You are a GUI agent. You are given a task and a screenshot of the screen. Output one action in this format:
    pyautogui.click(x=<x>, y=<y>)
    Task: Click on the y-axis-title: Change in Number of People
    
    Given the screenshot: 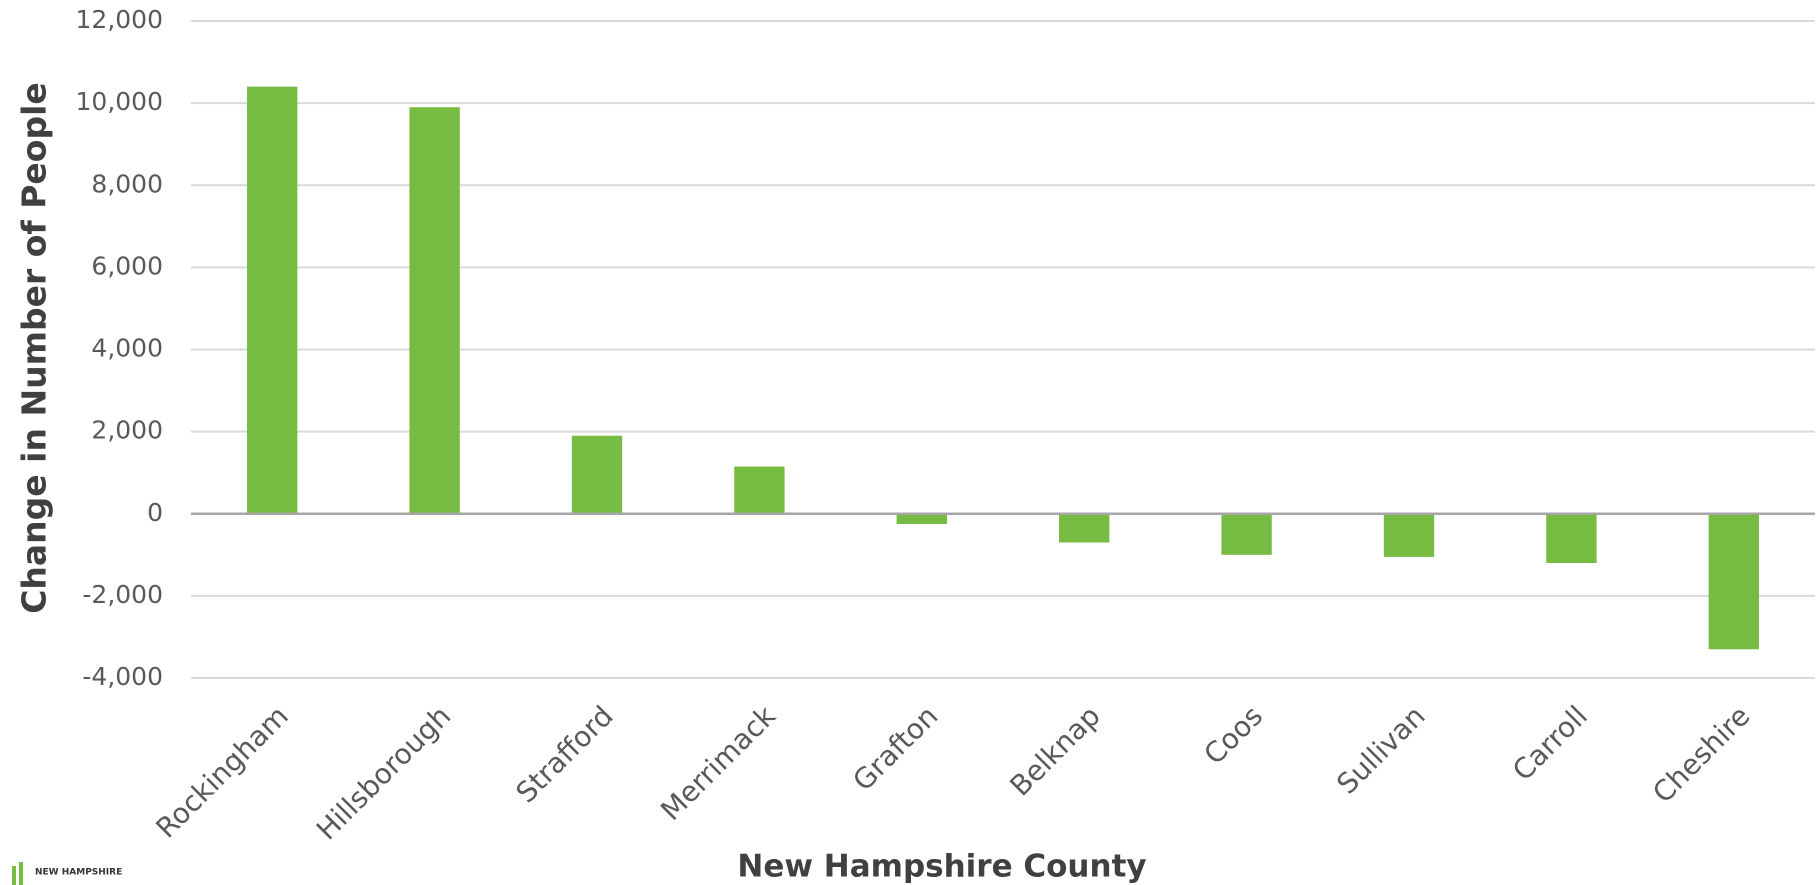 What is the action you would take?
    pyautogui.click(x=34, y=348)
    